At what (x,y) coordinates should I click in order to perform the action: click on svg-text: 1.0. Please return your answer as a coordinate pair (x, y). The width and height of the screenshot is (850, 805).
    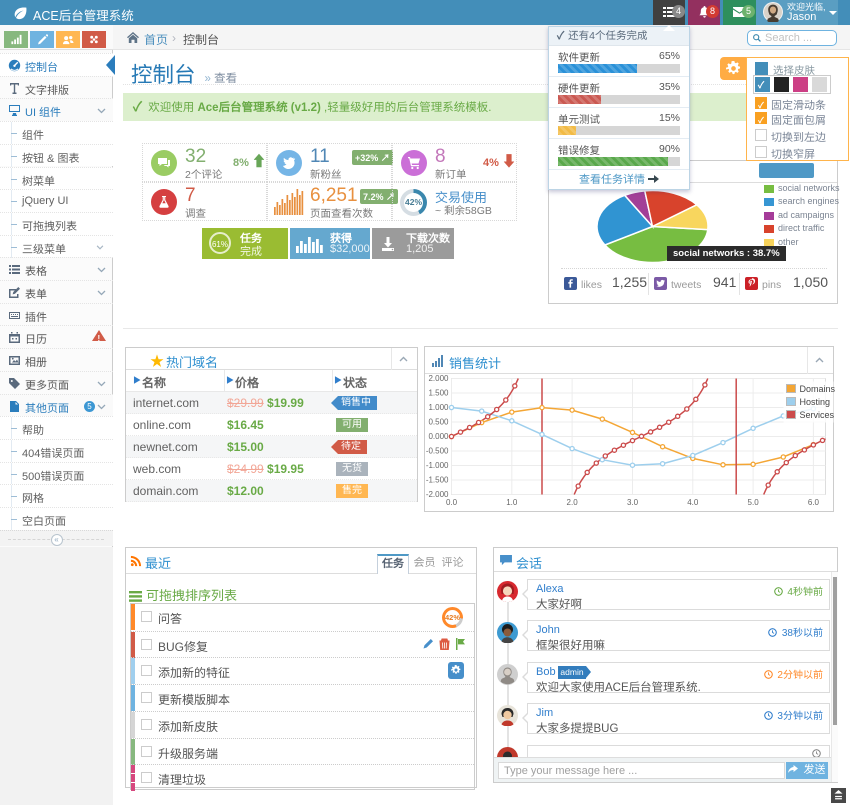
    Looking at the image, I should click on (512, 502).